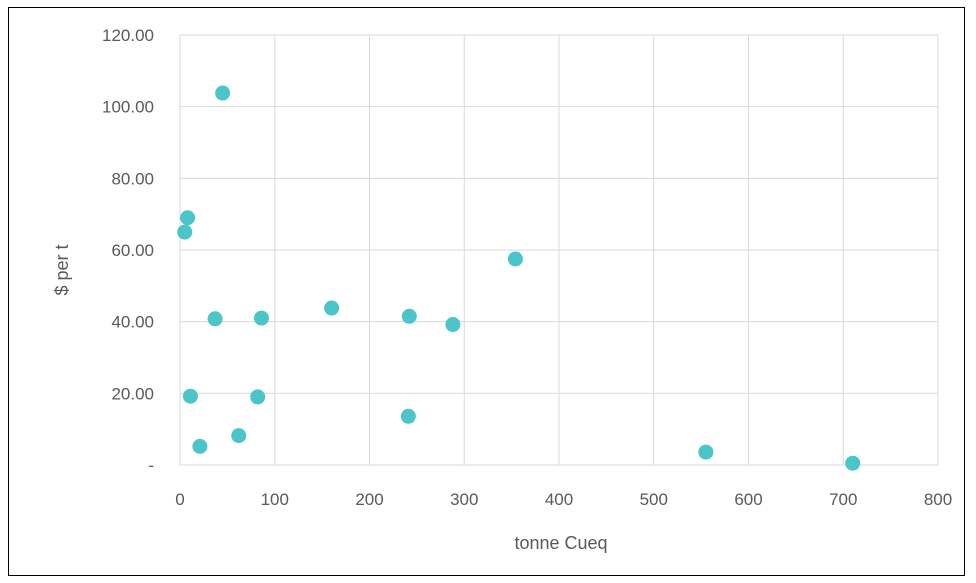  Describe the element at coordinates (128, 35) in the screenshot. I see `y-tick-label: 120.00` at that location.